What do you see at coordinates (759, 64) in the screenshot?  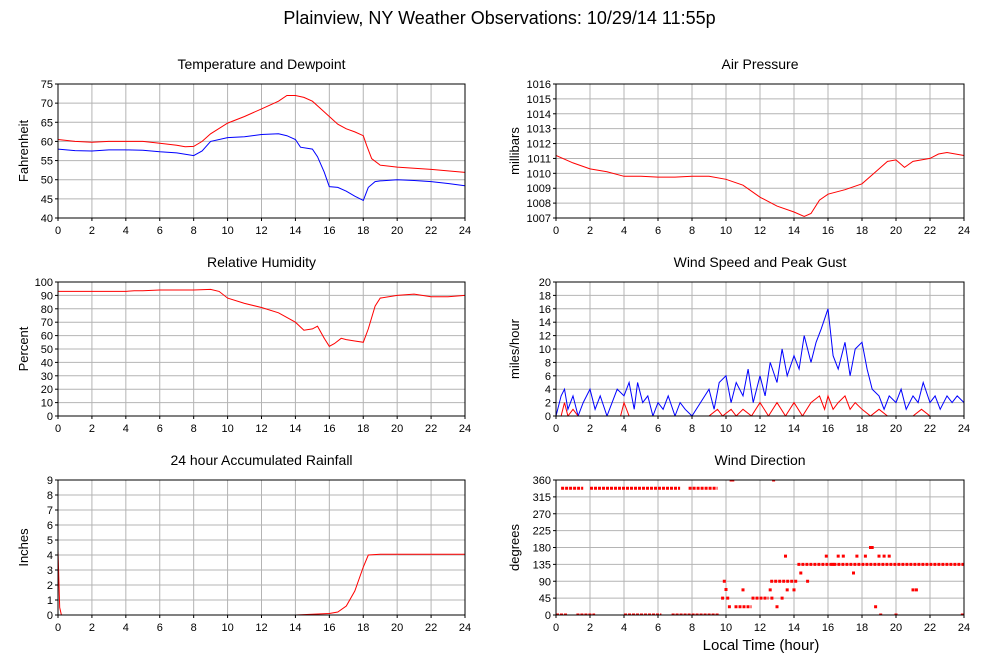 I see `chart-title: Air Pressure` at bounding box center [759, 64].